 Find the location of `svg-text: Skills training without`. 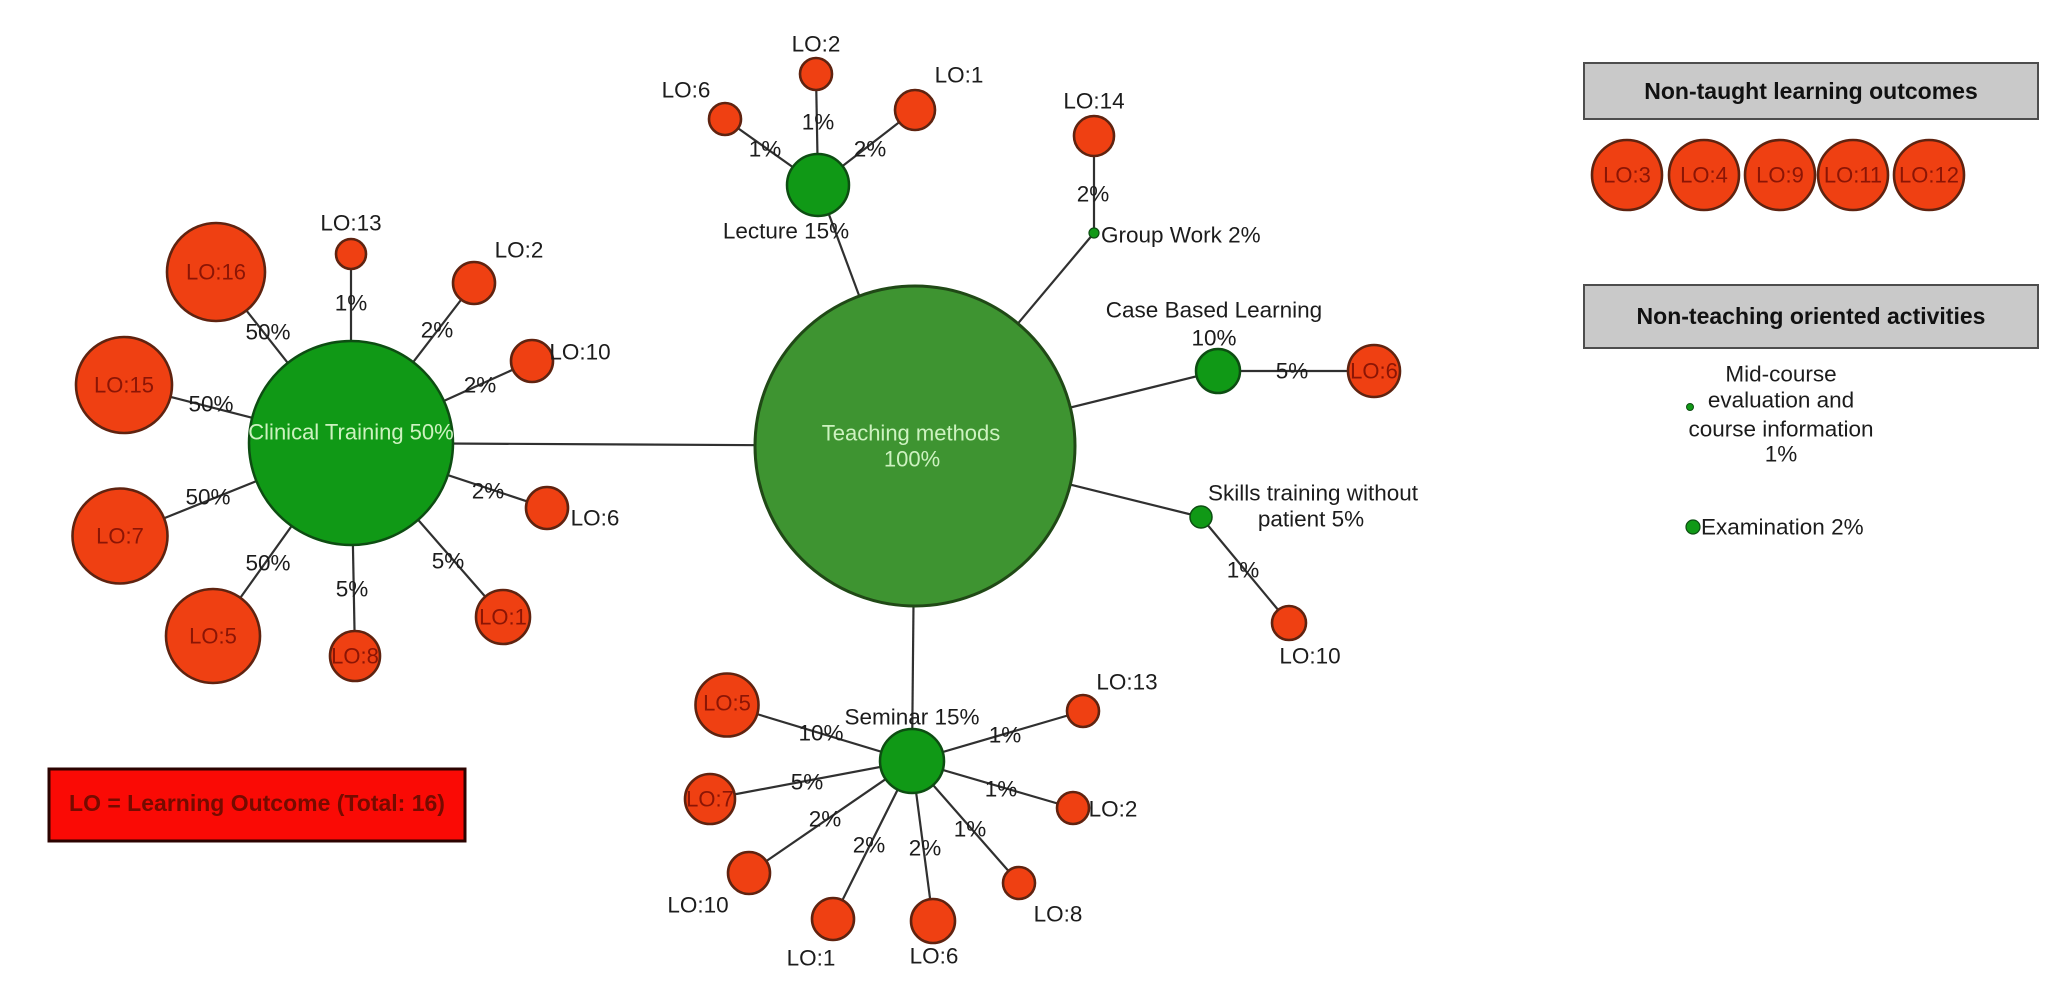

svg-text: Skills training without is located at coordinates (1313, 493).